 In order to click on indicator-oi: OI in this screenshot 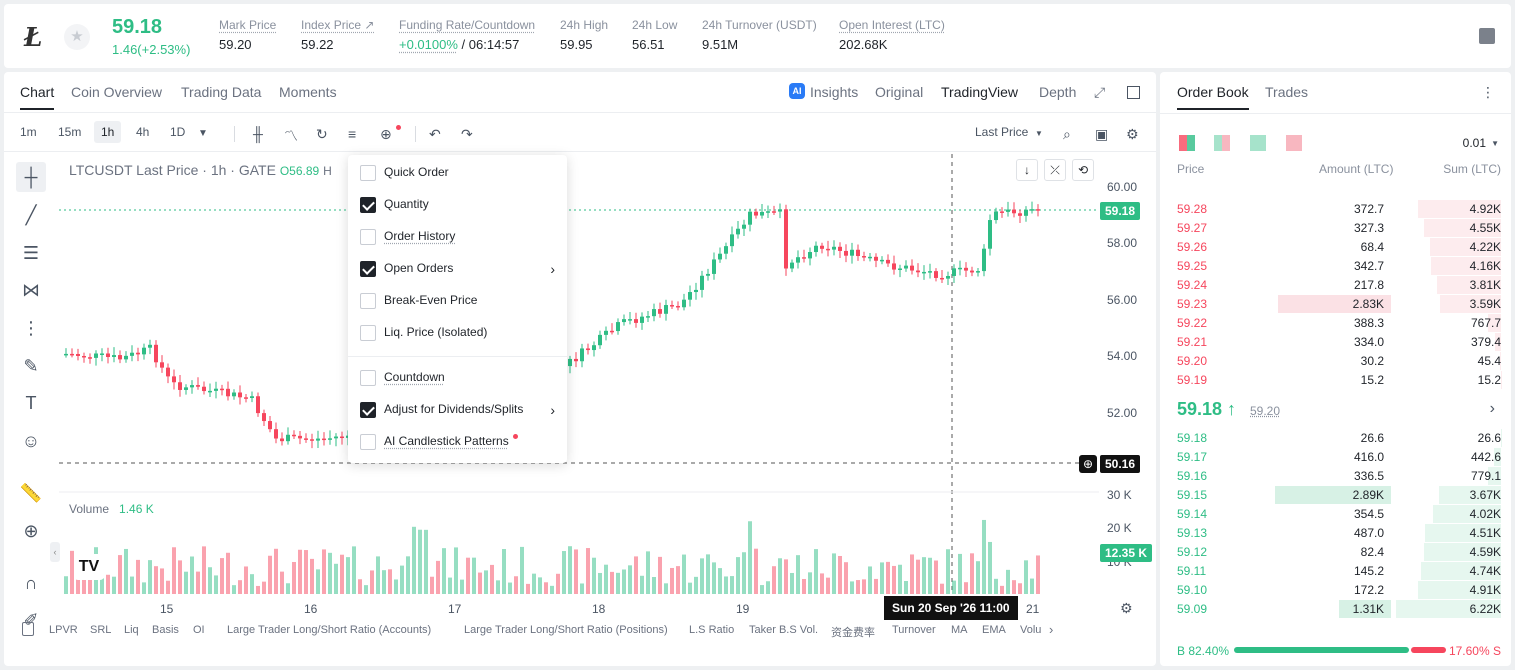, I will do `click(199, 630)`.